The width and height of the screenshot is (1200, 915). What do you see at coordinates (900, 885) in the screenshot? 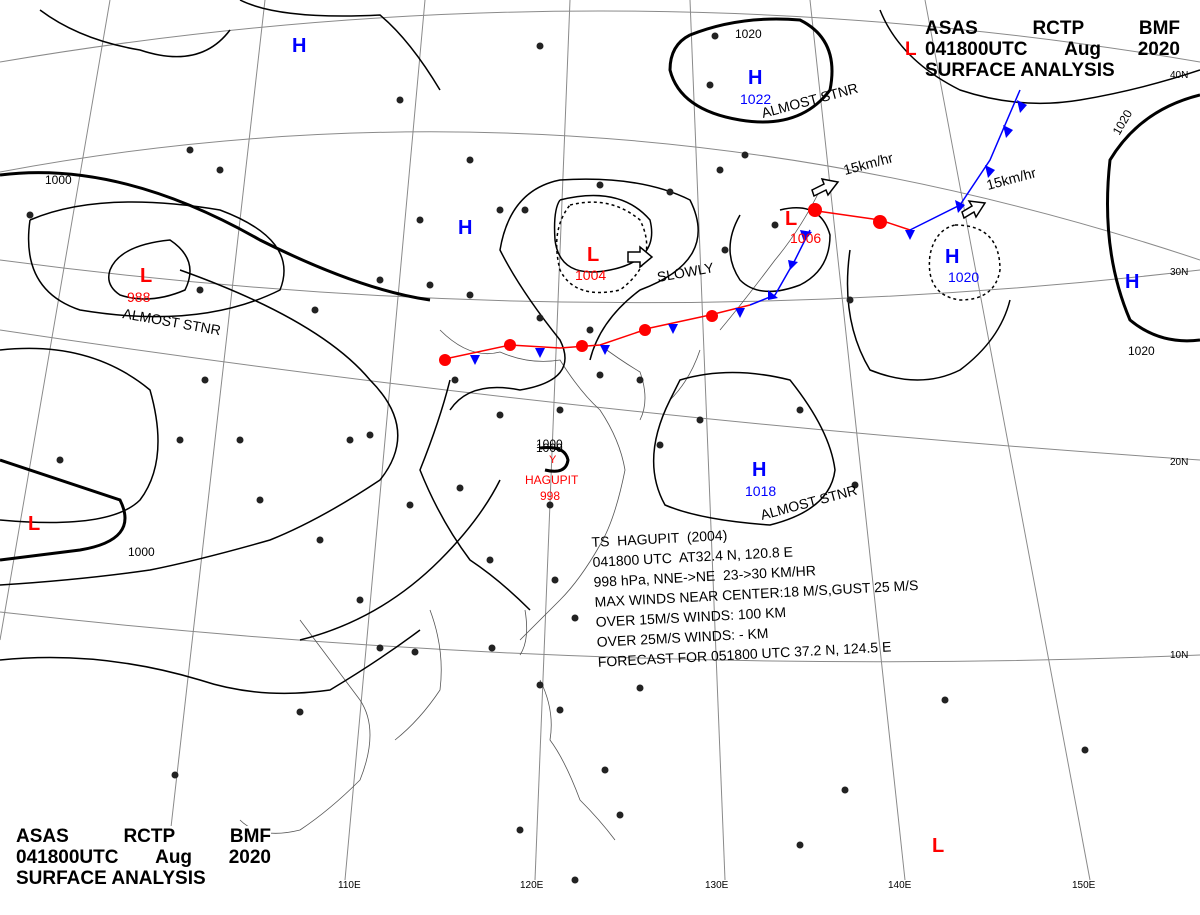
I see `longitude-label: 140E` at bounding box center [900, 885].